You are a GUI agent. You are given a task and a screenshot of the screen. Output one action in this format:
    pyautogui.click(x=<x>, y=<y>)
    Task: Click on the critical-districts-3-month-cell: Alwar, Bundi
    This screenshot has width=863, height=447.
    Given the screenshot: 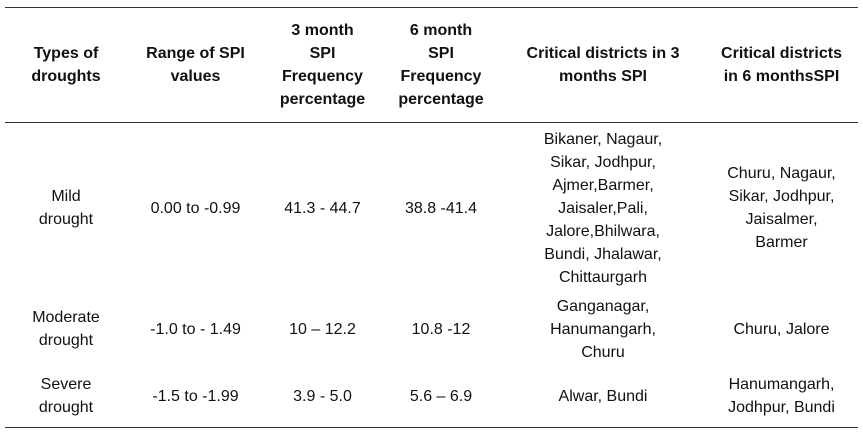 What is the action you would take?
    pyautogui.click(x=603, y=396)
    